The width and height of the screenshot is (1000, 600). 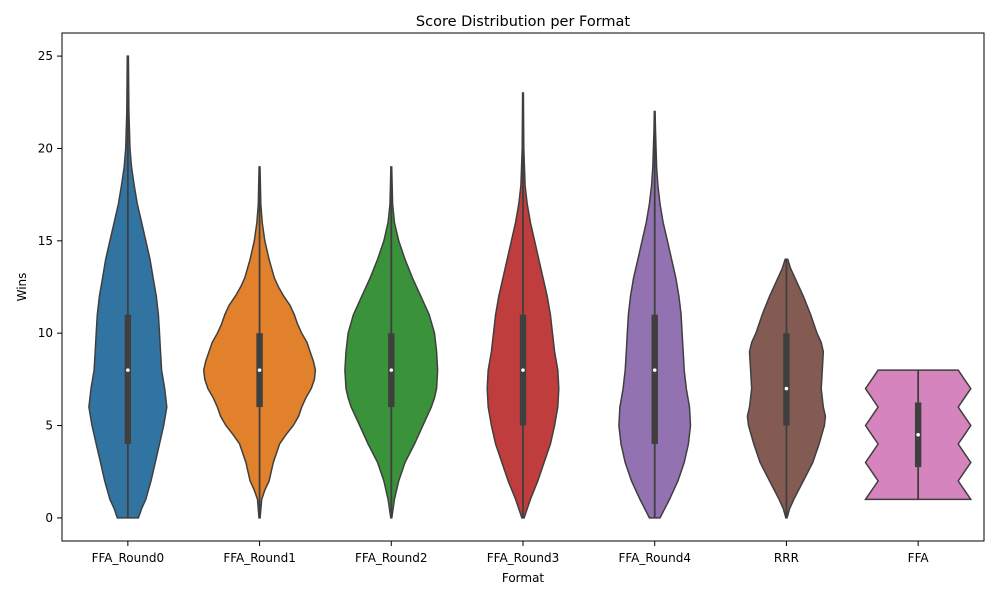 What do you see at coordinates (654, 558) in the screenshot?
I see `x-tick-label: FFA_Round4` at bounding box center [654, 558].